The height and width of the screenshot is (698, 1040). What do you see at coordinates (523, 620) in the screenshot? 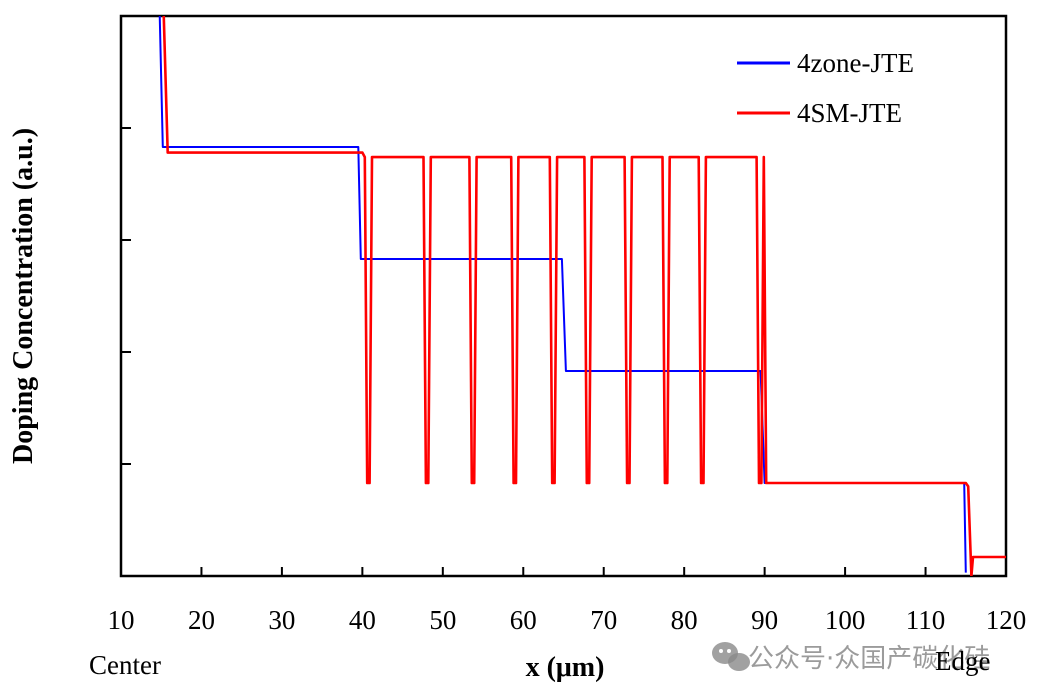
I see `x-tick-label-60: 60` at bounding box center [523, 620].